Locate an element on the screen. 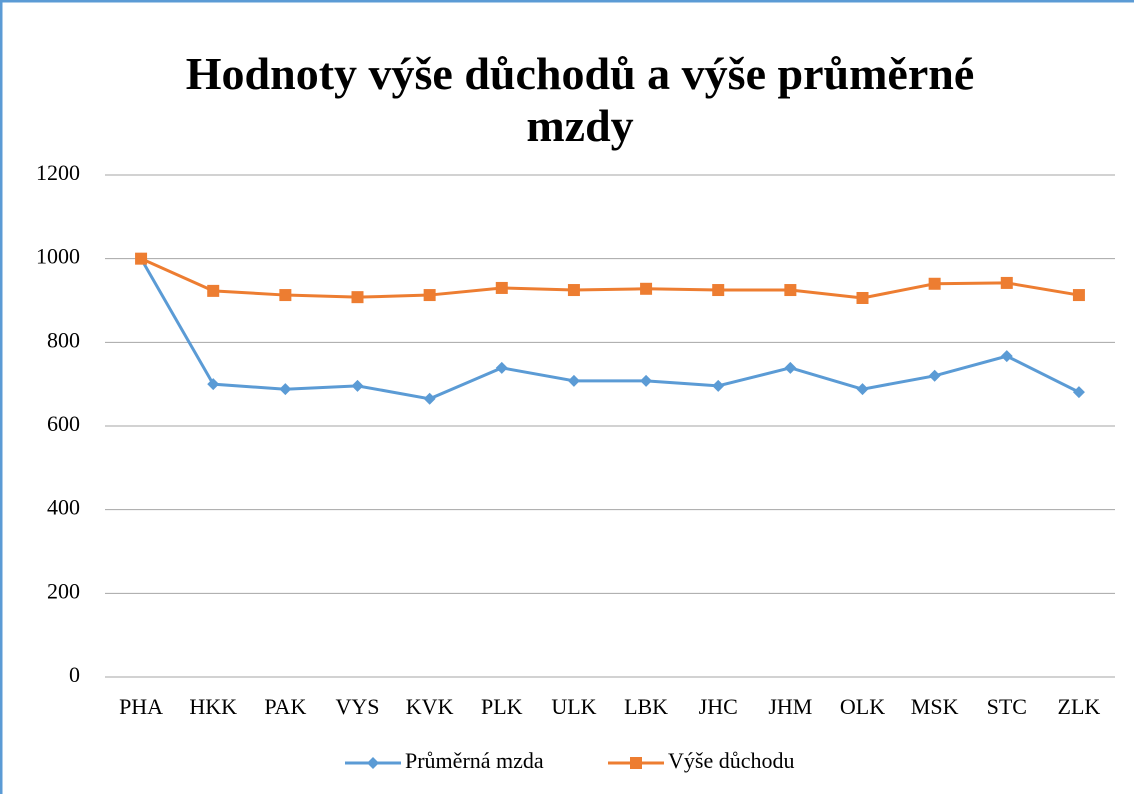 The height and width of the screenshot is (794, 1134). x-tick-label: ULK is located at coordinates (573, 706).